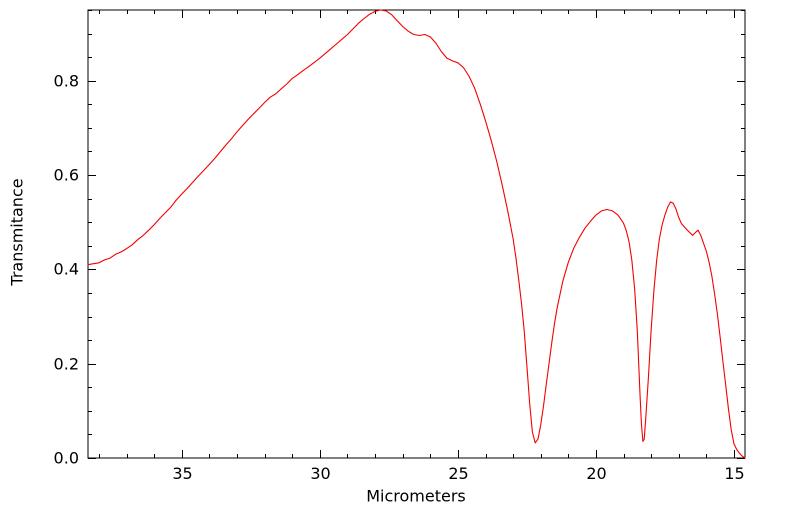 The height and width of the screenshot is (516, 799). What do you see at coordinates (66, 269) in the screenshot?
I see `y-tick-label: 0.4` at bounding box center [66, 269].